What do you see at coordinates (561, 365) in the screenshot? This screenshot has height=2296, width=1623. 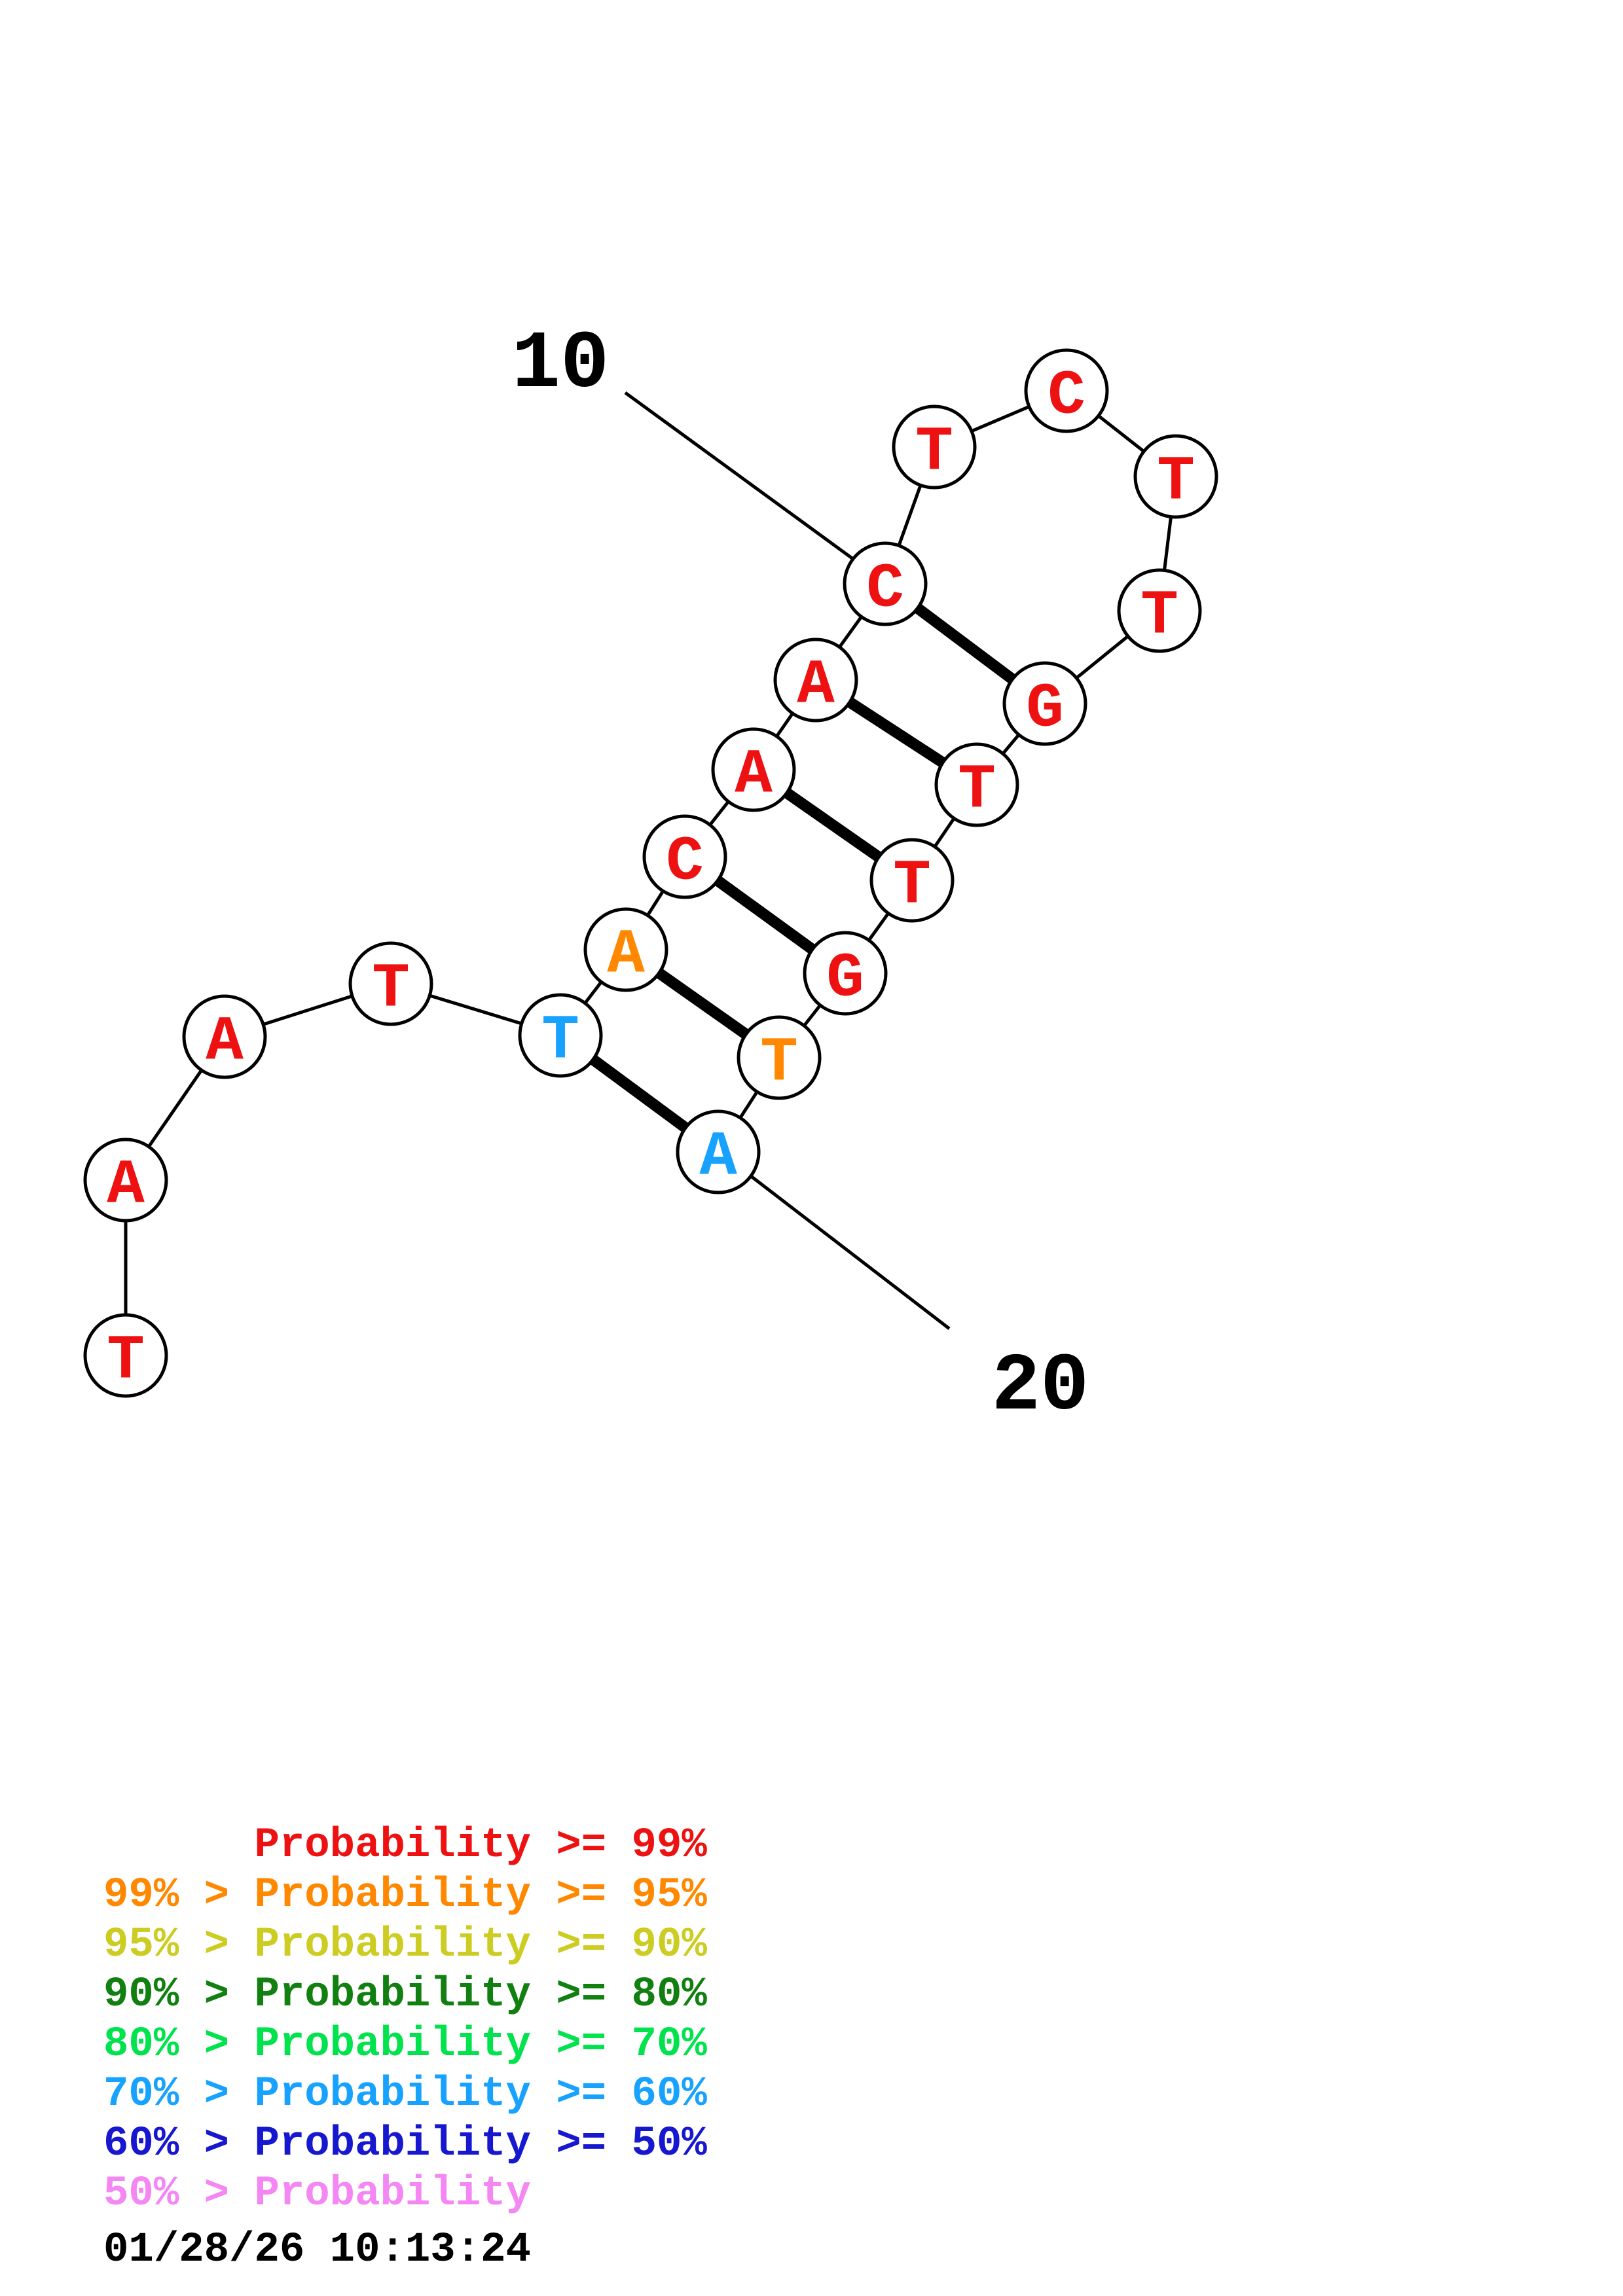 I see `sequence-number-label: 10` at bounding box center [561, 365].